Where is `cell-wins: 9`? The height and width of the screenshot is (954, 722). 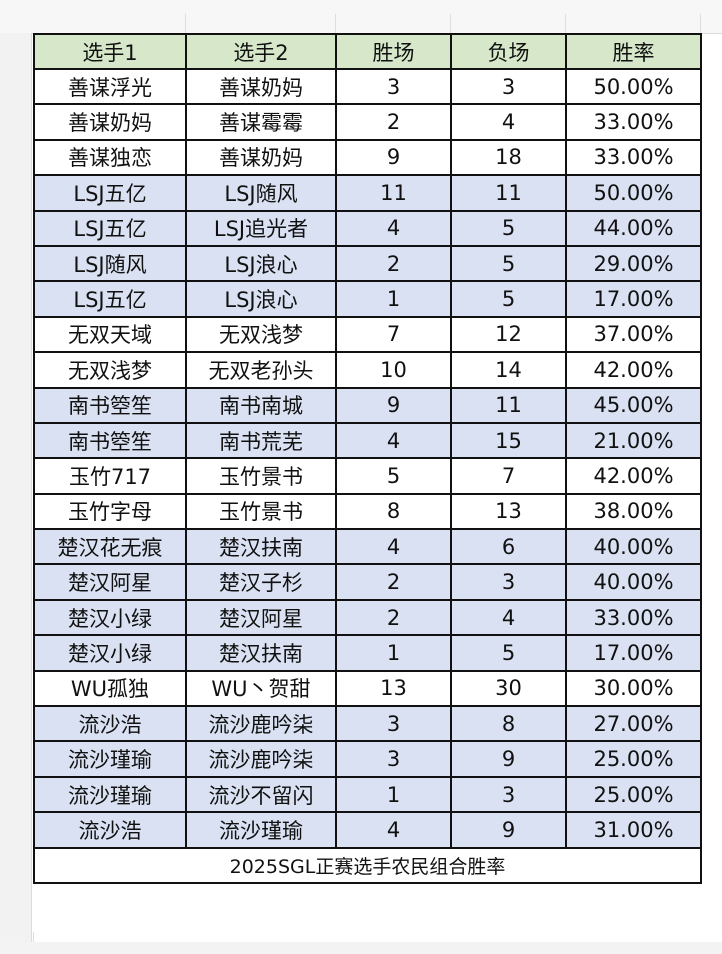 cell-wins: 9 is located at coordinates (393, 157).